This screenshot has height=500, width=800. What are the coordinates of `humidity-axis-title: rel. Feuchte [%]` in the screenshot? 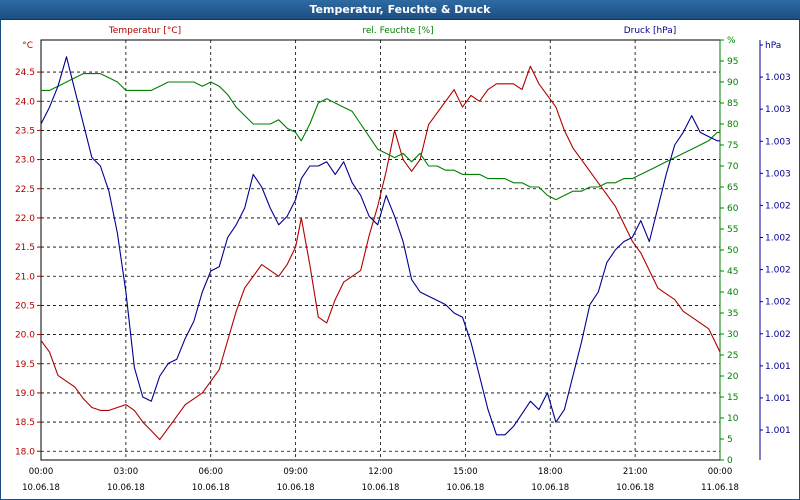 It's located at (397, 31).